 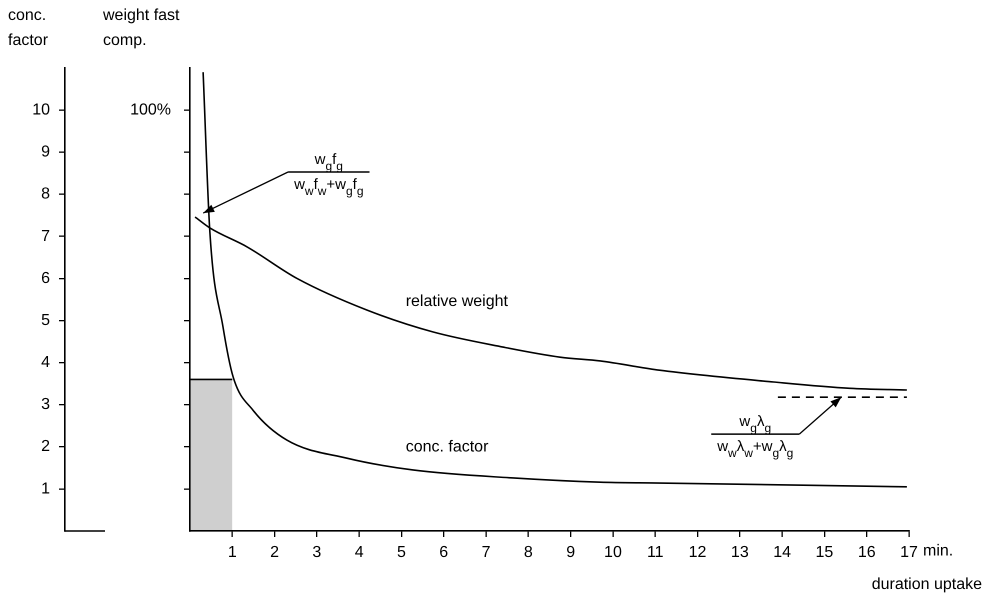 I want to click on y-tick-label: 3, so click(x=45, y=405).